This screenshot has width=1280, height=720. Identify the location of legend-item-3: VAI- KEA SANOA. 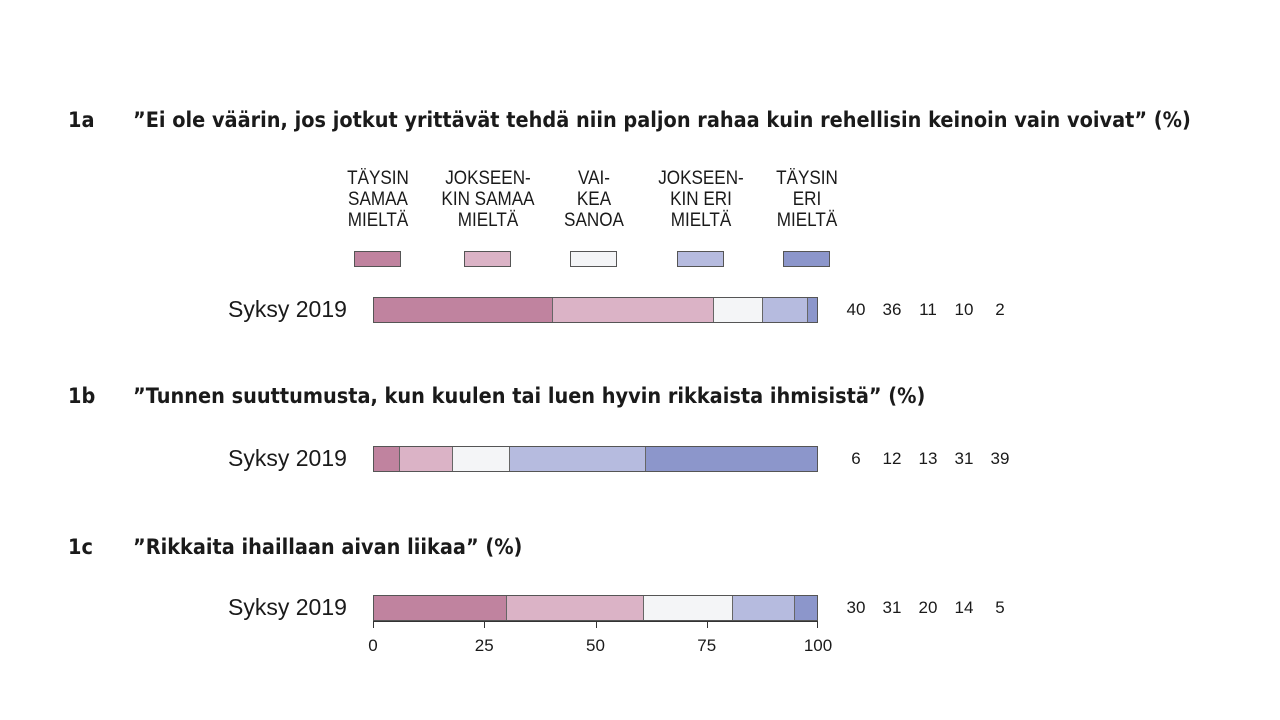
(594, 217).